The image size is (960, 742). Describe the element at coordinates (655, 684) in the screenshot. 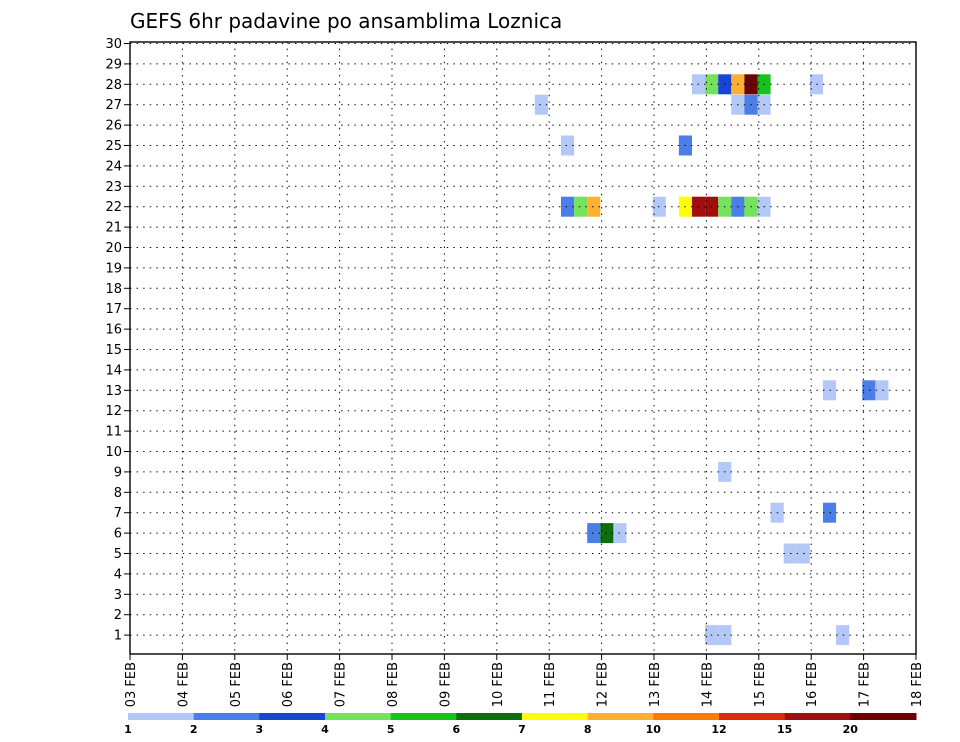

I see `x-tick-label: 13 FEB` at that location.